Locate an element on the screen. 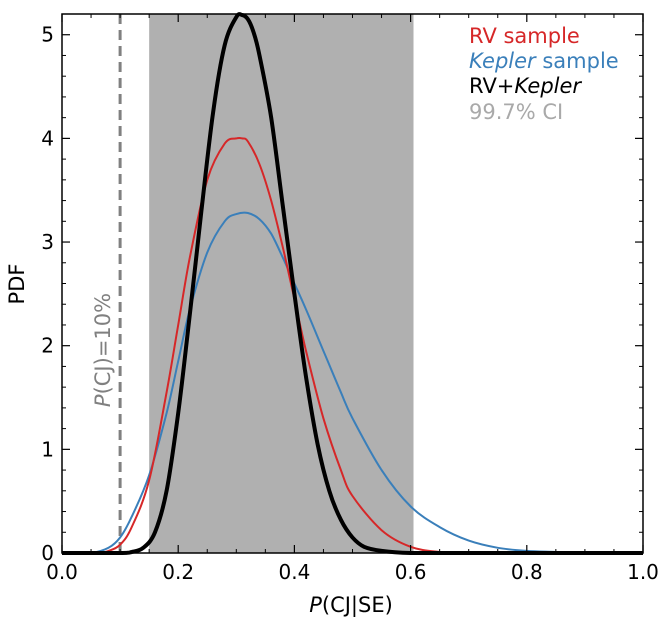 This screenshot has width=671, height=625. y-tick-label: 0 is located at coordinates (47, 553).